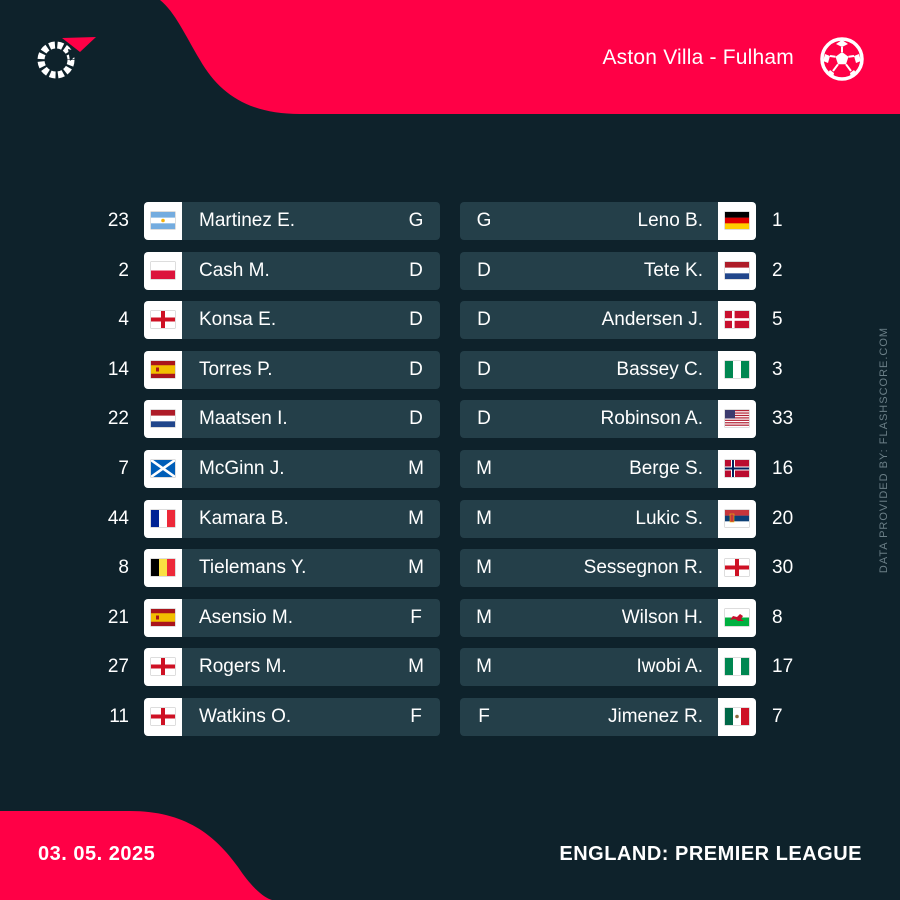  Describe the element at coordinates (236, 369) in the screenshot. I see `player-name: Torres P.` at that location.